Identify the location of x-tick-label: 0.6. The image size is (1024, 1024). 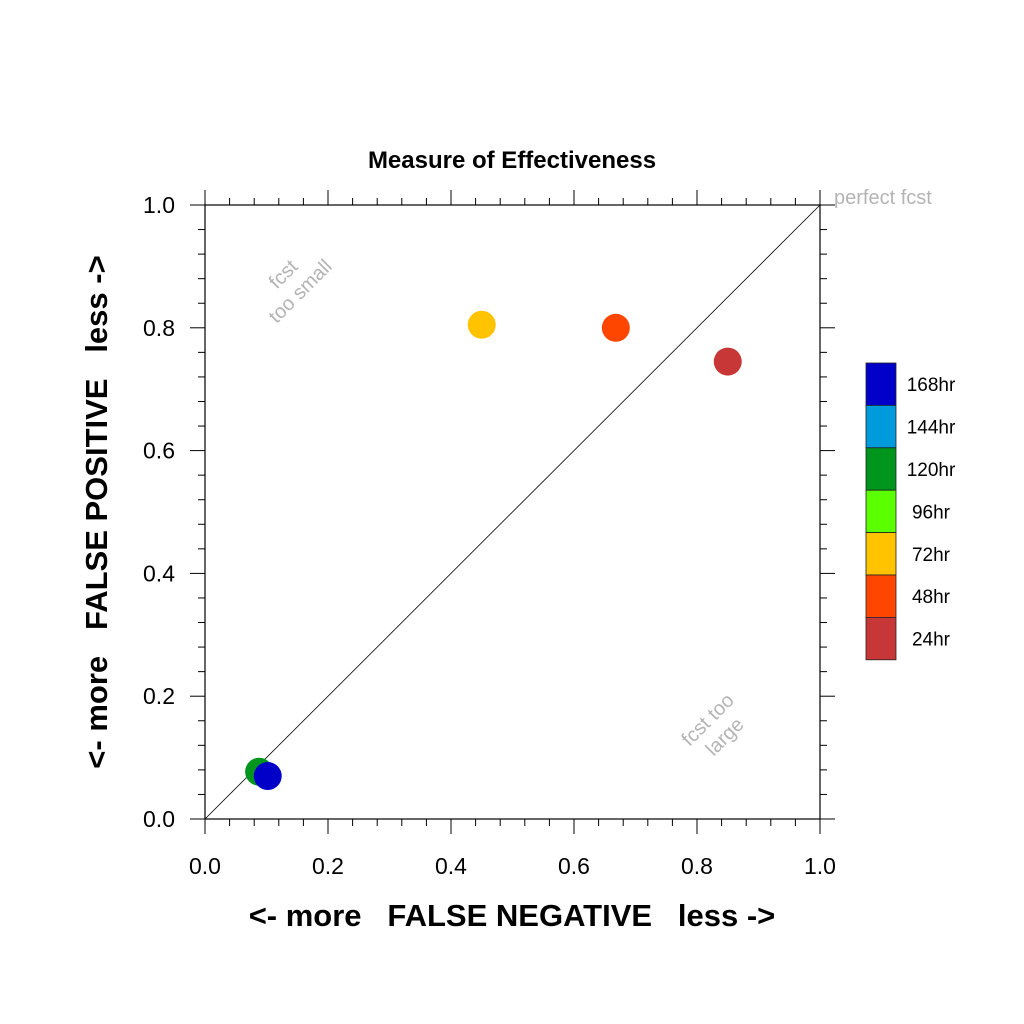
(574, 866).